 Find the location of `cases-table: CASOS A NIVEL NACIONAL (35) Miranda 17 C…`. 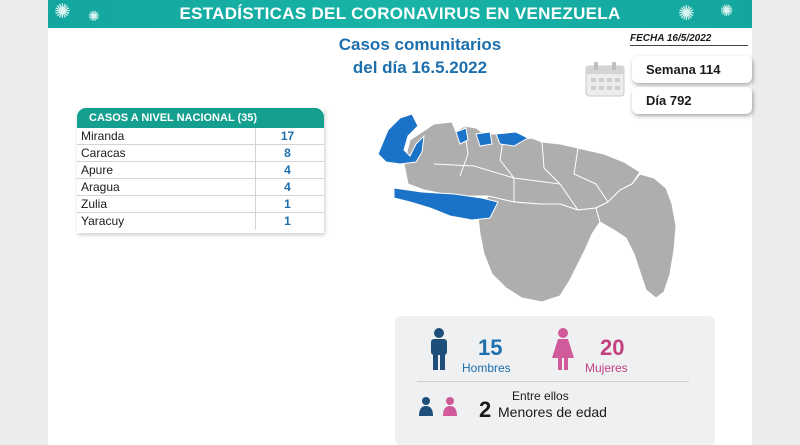

cases-table: CASOS A NIVEL NACIONAL (35) Miranda 17 C… is located at coordinates (200, 170).